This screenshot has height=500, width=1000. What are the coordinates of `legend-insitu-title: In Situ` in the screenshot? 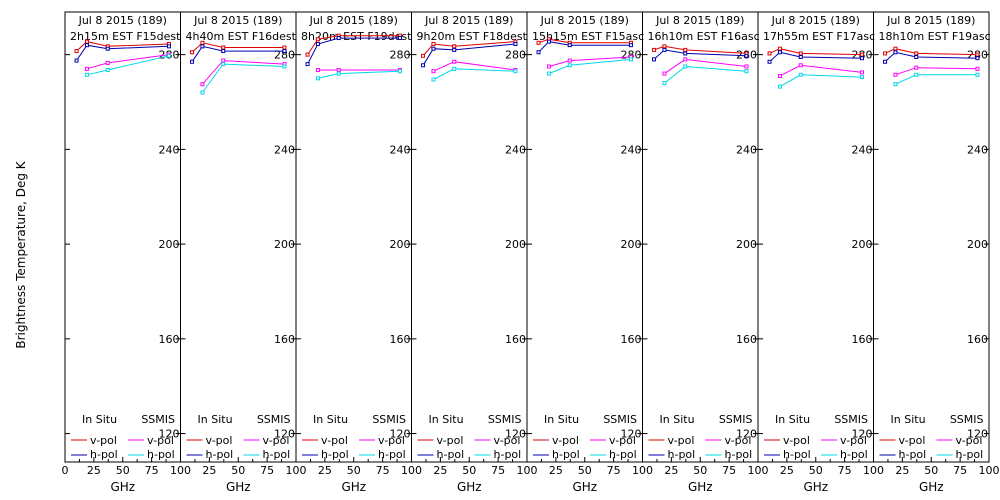 It's located at (561, 419).